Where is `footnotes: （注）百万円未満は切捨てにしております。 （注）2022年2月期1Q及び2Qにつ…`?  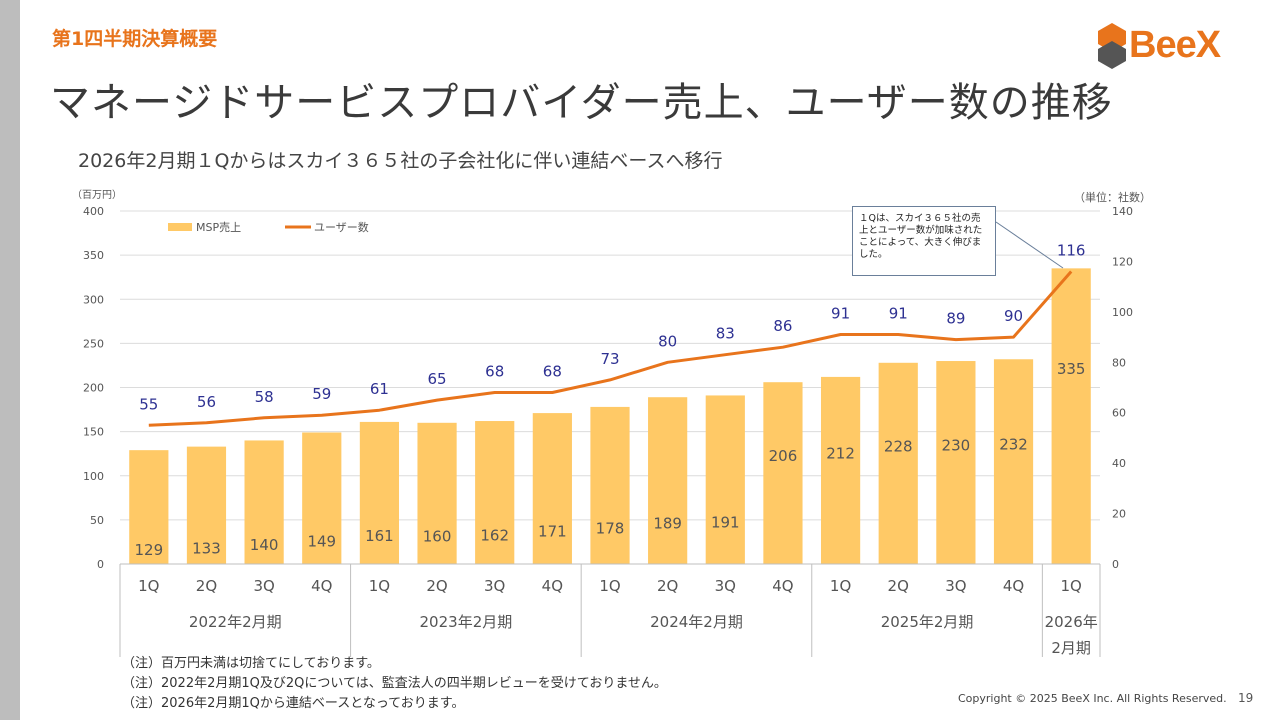 footnotes: （注）百万円未満は切捨てにしております。 （注）2022年2月期1Q及び2Qにつ… is located at coordinates (394, 684).